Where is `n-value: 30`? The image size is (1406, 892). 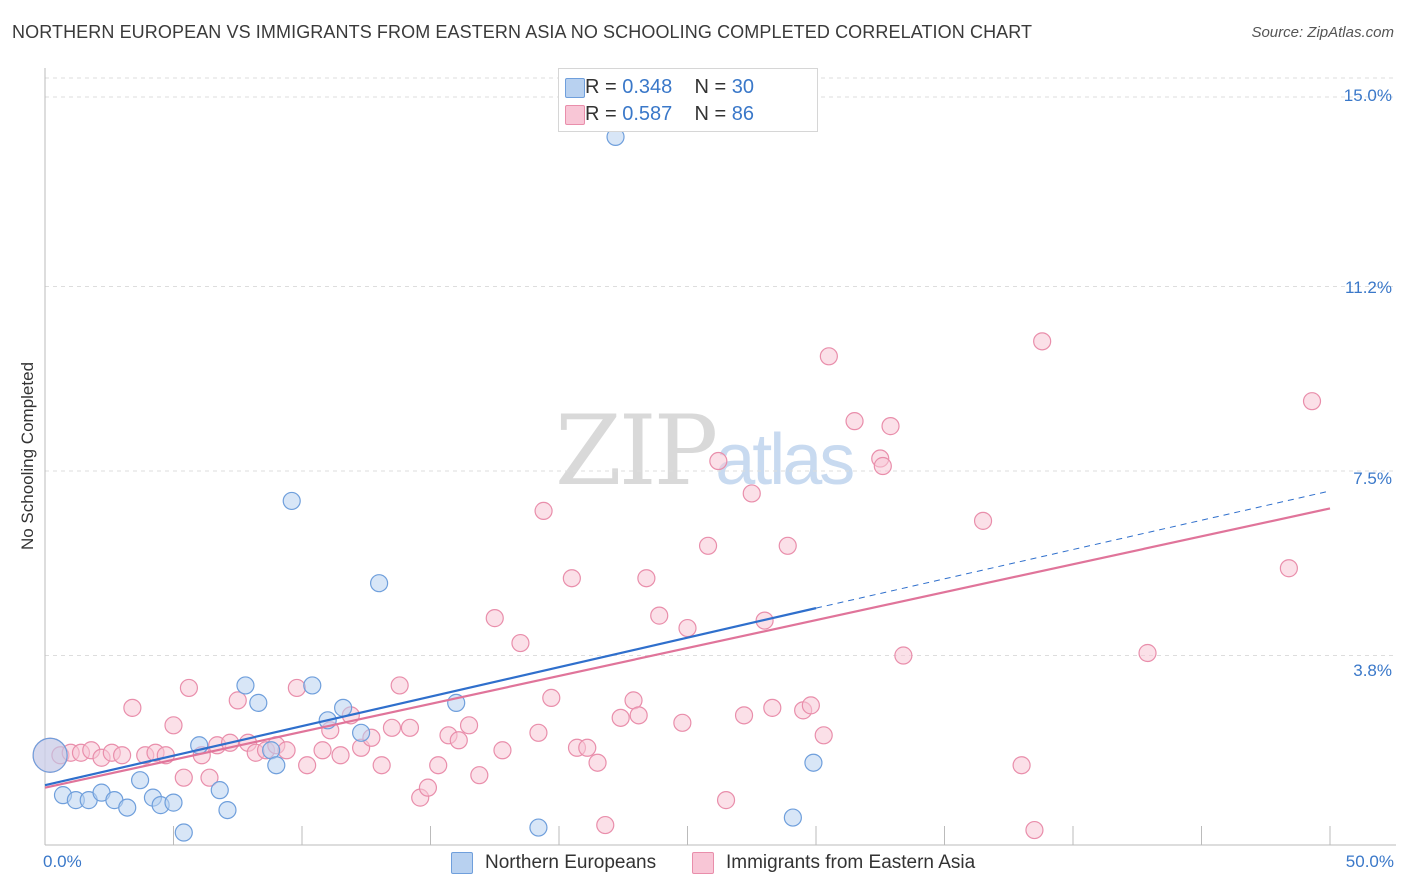
n-value: 30 is located at coordinates (743, 86).